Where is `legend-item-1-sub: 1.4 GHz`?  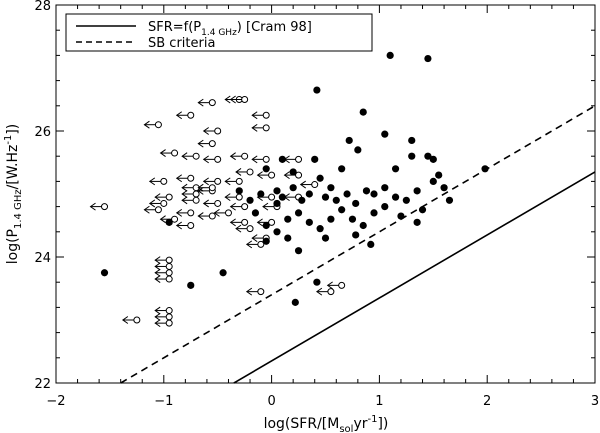 legend-item-1-sub: 1.4 GHz is located at coordinates (219, 33).